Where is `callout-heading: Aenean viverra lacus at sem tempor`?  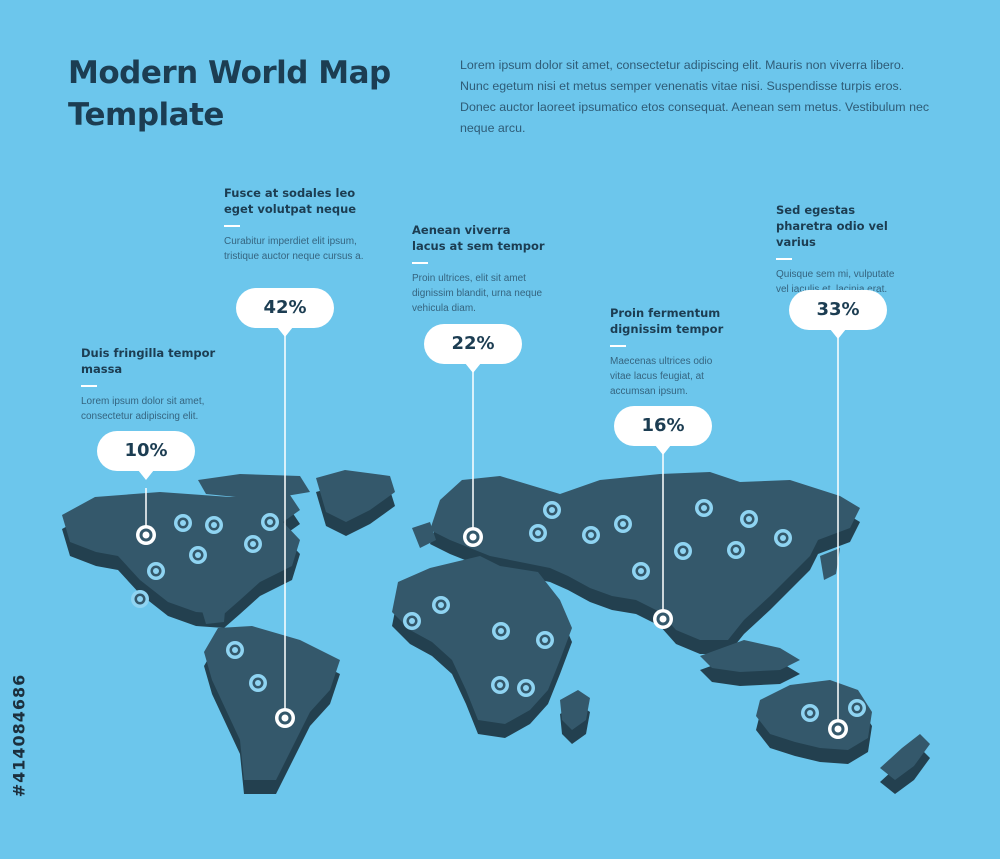 callout-heading: Aenean viverra lacus at sem tempor is located at coordinates (478, 238).